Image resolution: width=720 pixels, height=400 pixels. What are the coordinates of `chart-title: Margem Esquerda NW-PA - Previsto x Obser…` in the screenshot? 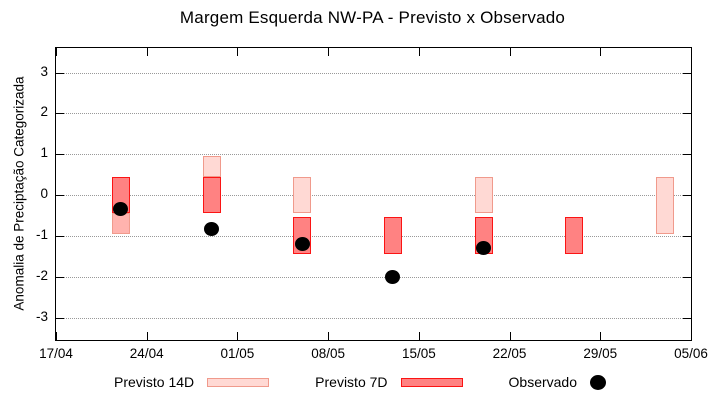 It's located at (372, 17).